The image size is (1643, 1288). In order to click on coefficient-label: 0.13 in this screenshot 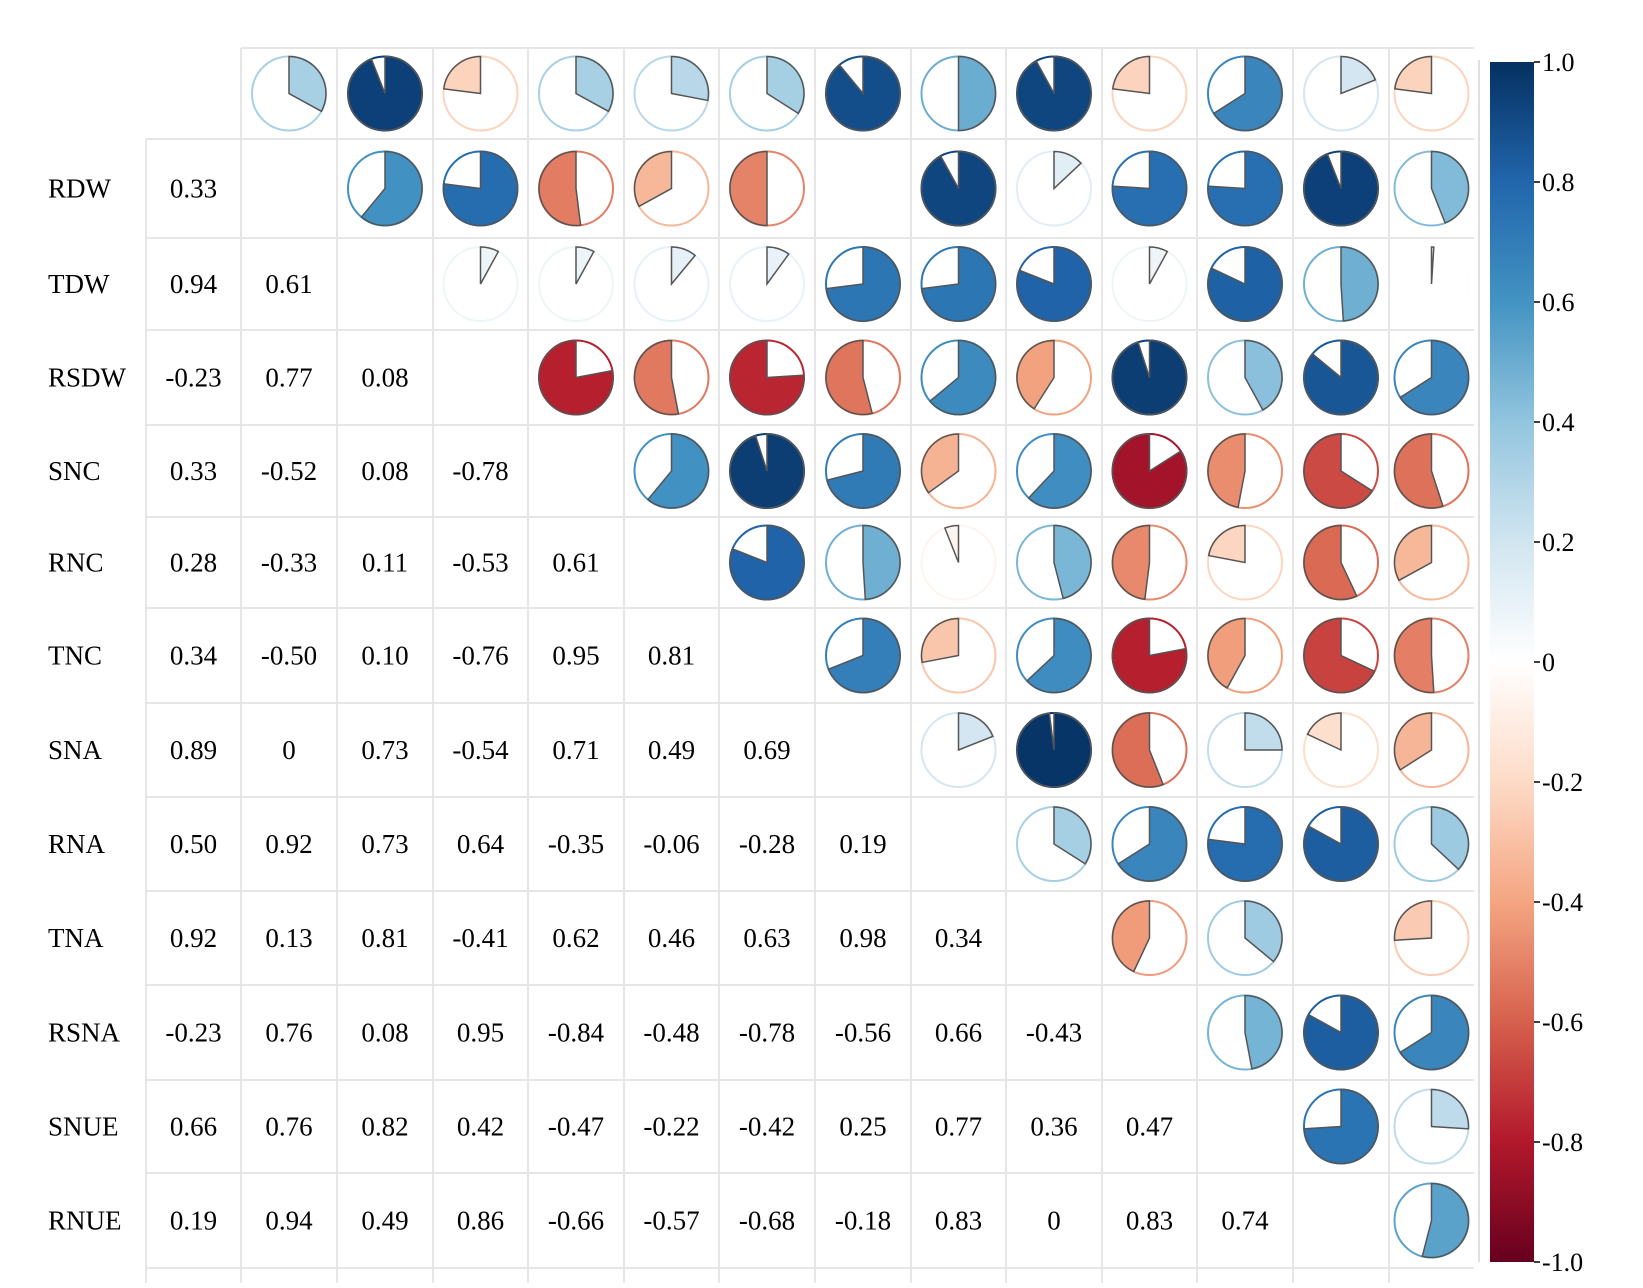, I will do `click(288, 938)`.